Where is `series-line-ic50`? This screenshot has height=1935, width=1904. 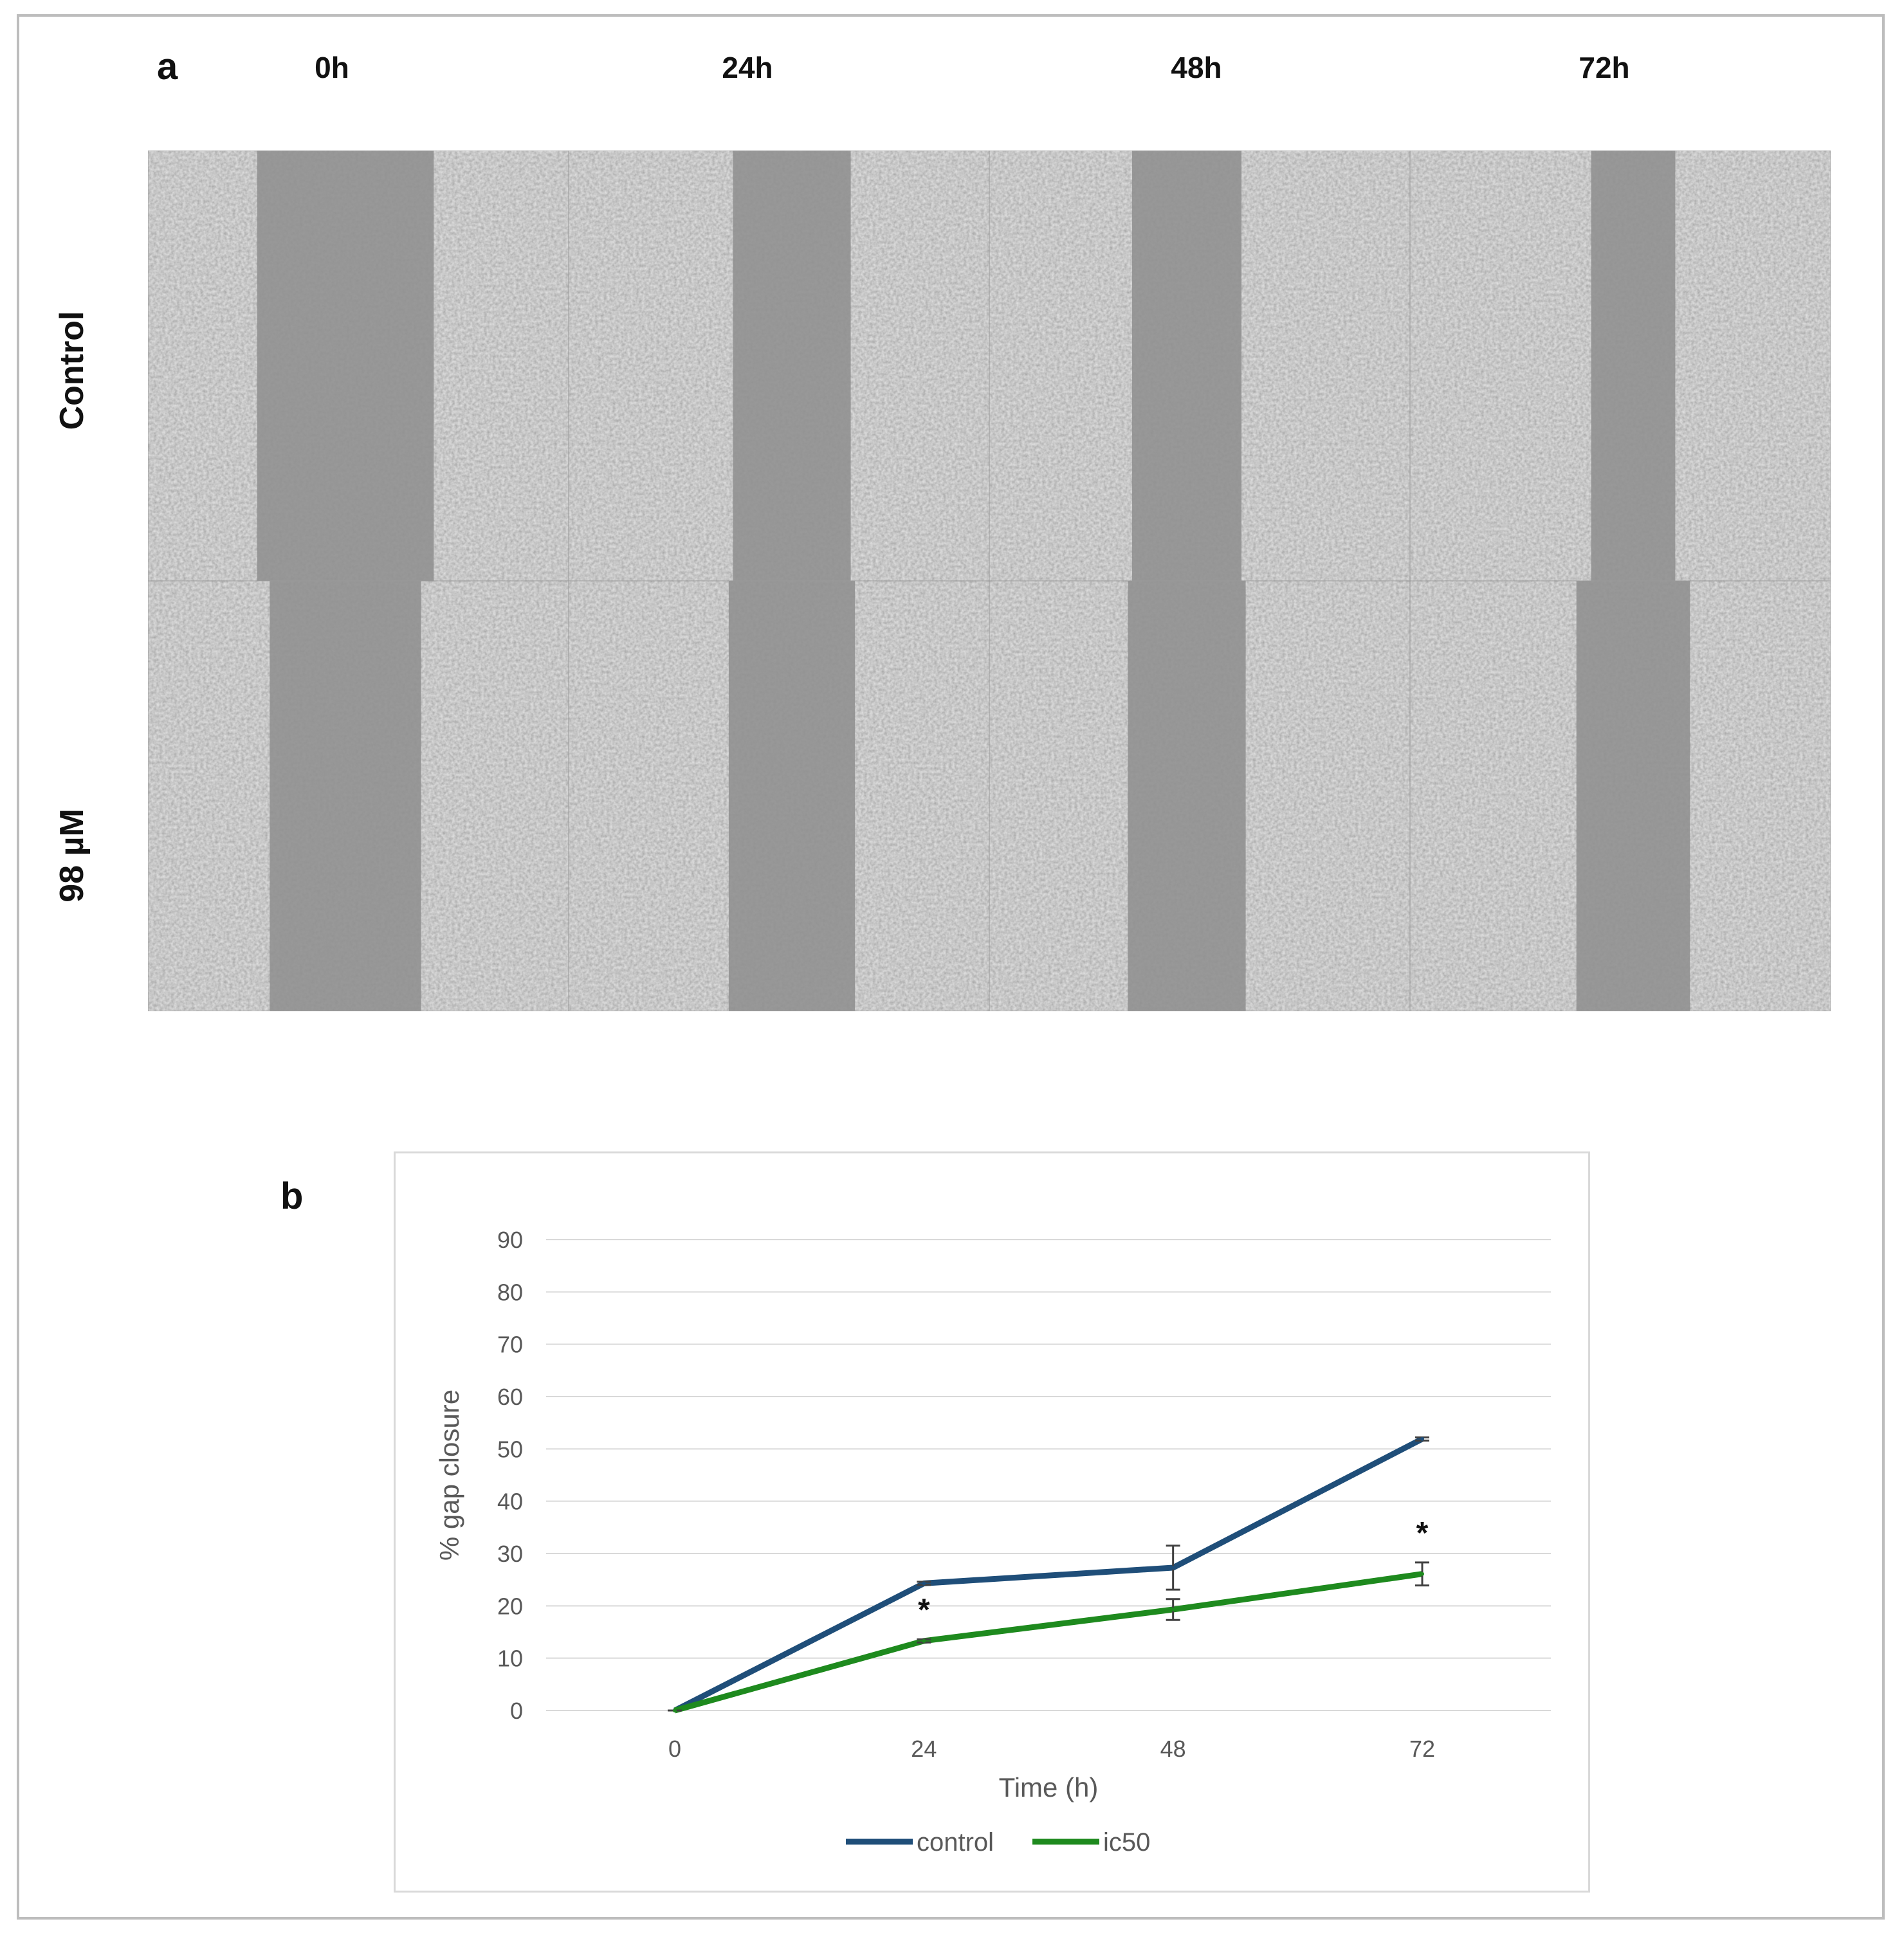
series-line-ic50 is located at coordinates (1048, 1642).